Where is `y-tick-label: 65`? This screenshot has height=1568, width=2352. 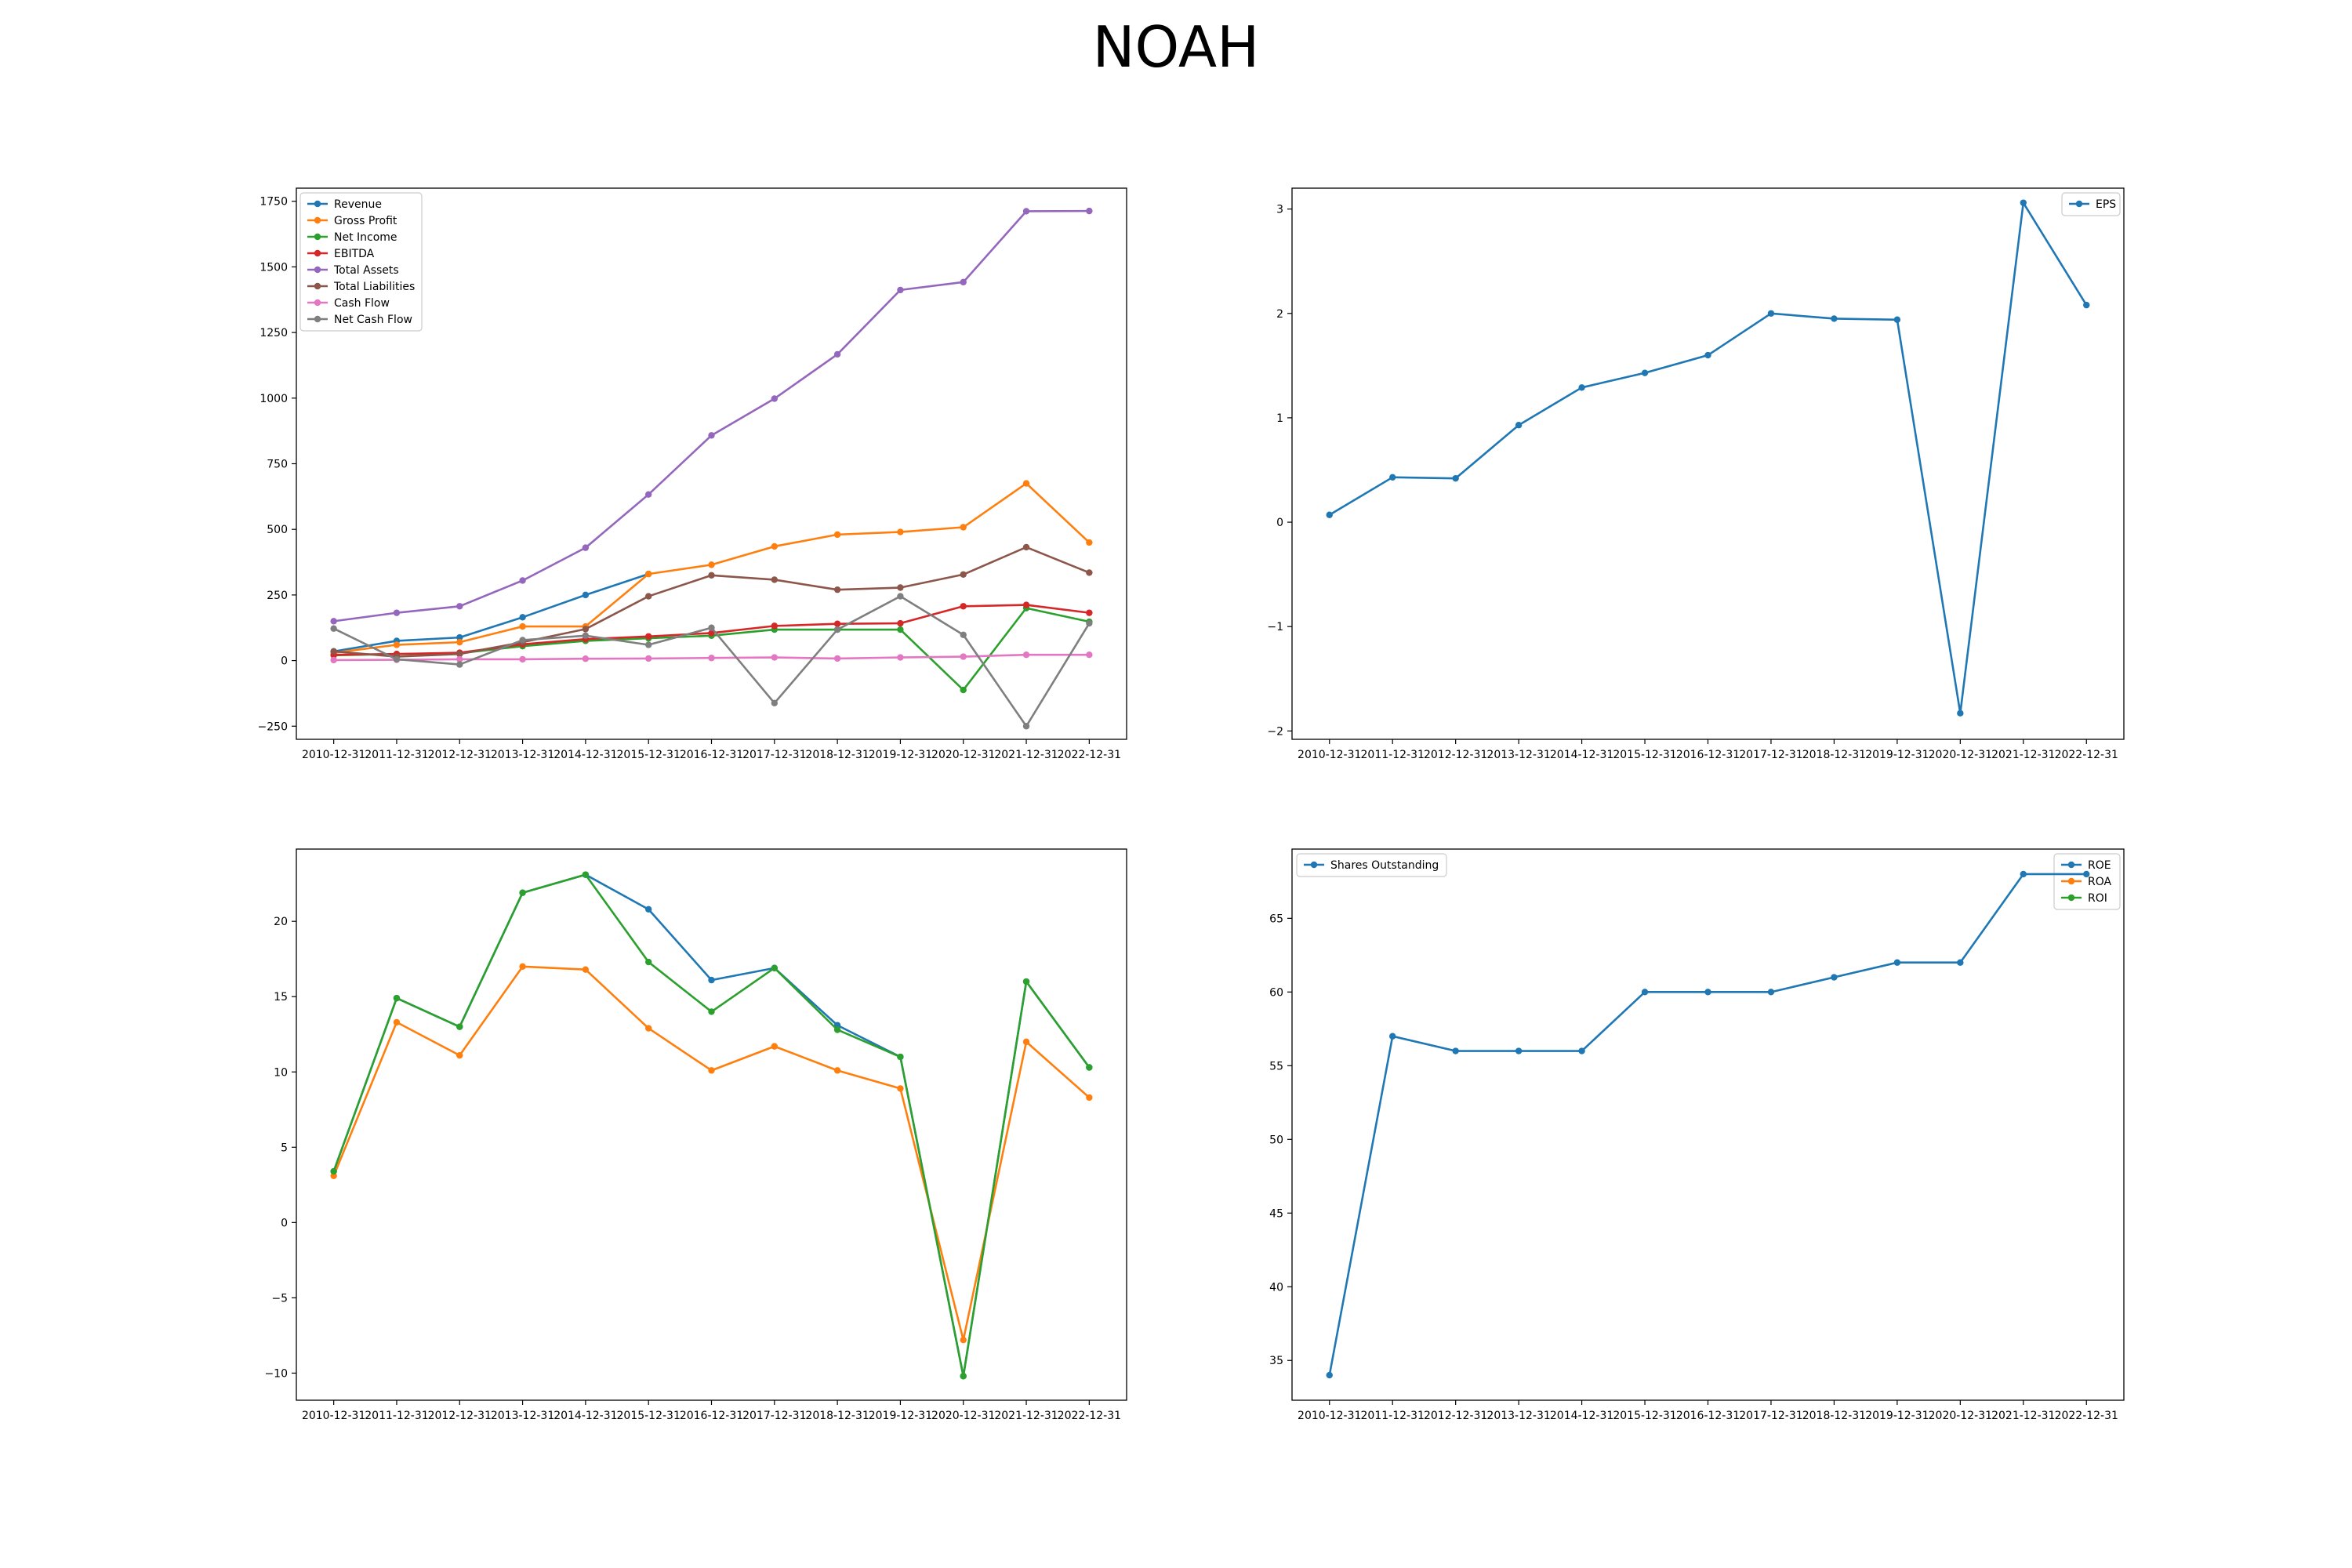
y-tick-label: 65 is located at coordinates (1276, 919).